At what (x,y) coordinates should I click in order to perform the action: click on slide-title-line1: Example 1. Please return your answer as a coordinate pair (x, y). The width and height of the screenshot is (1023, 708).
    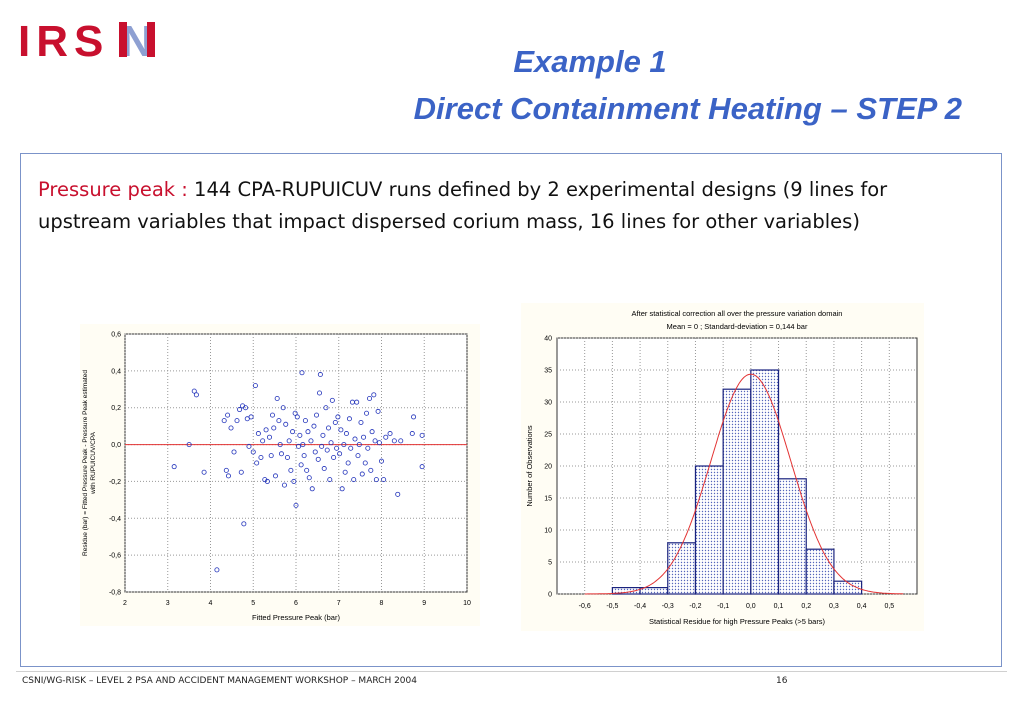
    Looking at the image, I should click on (590, 61).